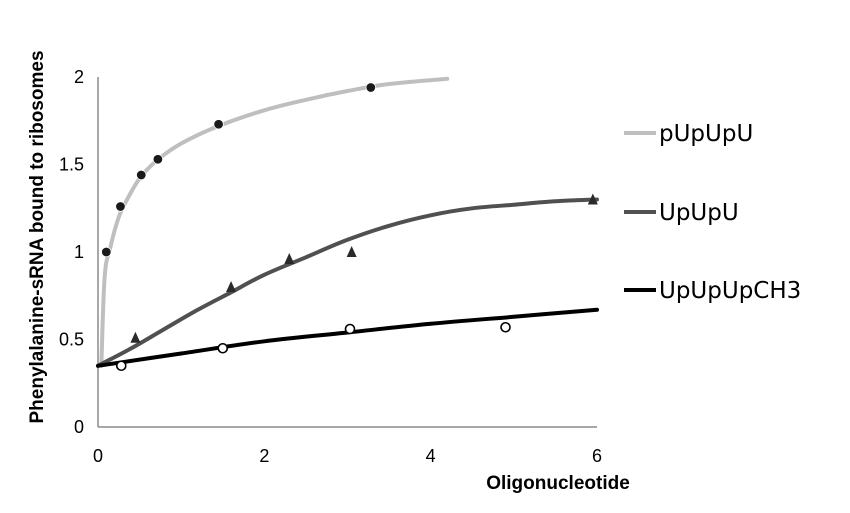 This screenshot has width=850, height=513. What do you see at coordinates (431, 456) in the screenshot?
I see `x-tick-label: 4` at bounding box center [431, 456].